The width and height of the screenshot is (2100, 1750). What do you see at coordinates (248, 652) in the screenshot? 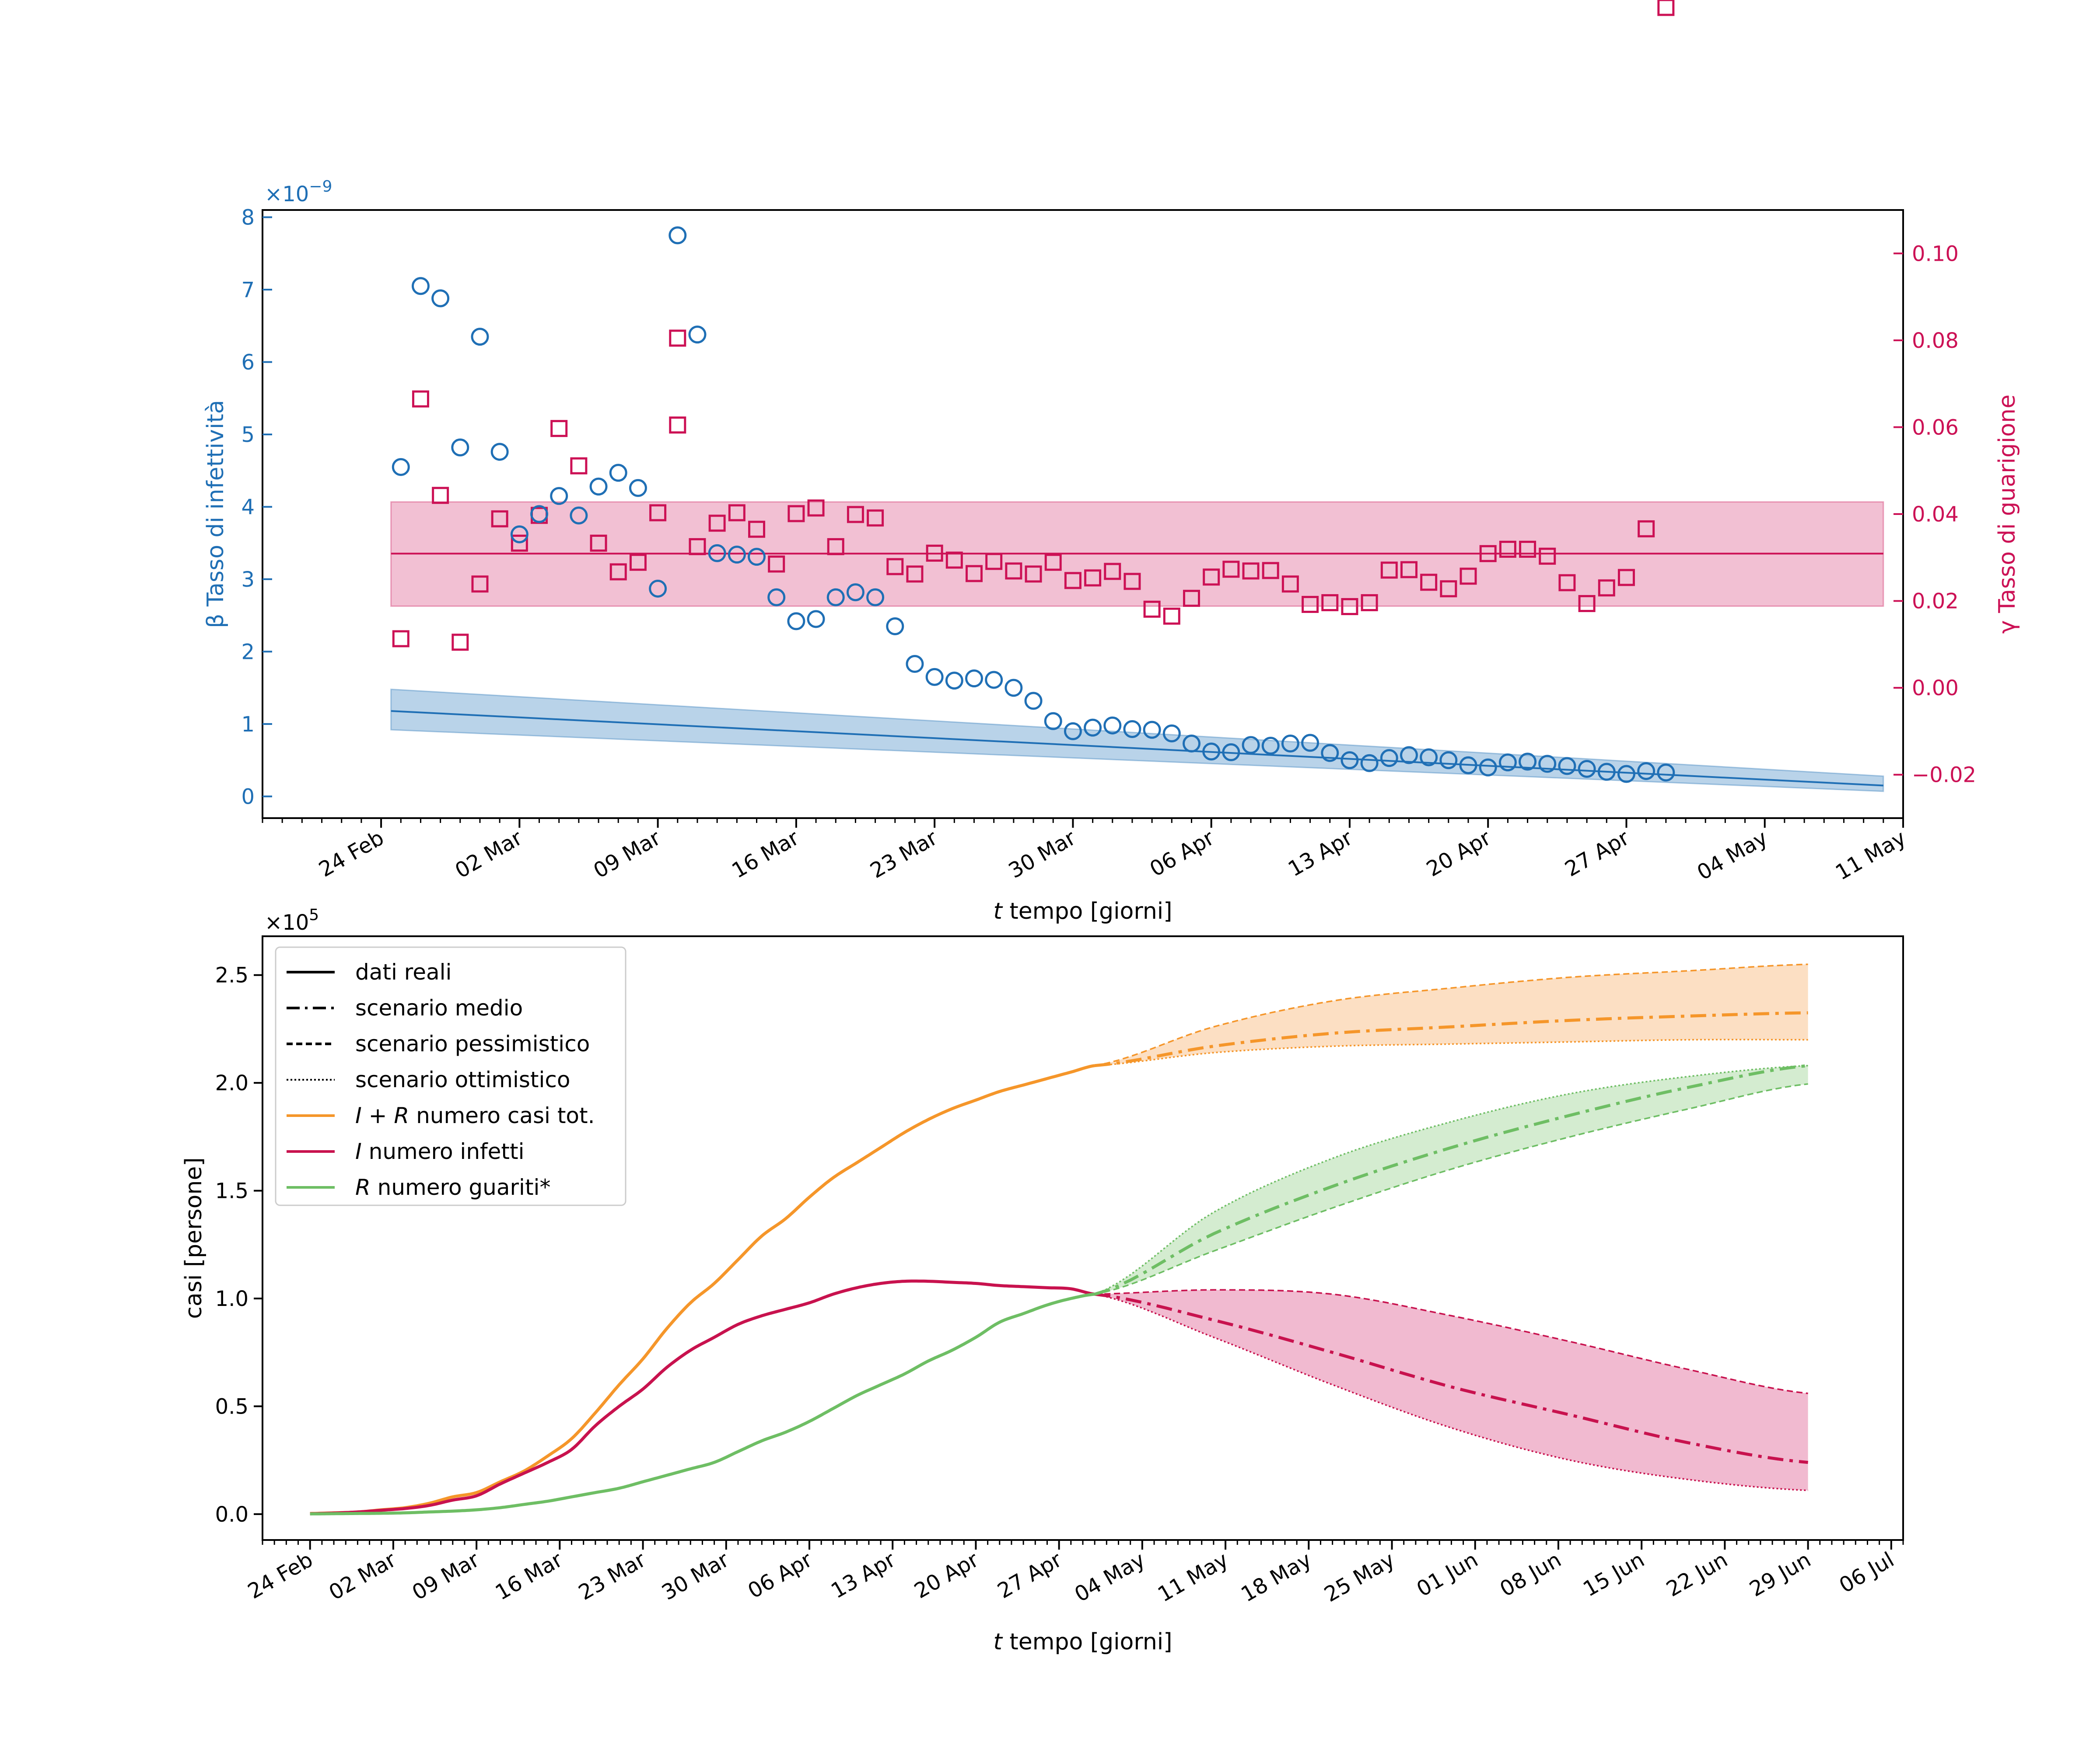
I see `left-y-tick-label: 2` at bounding box center [248, 652].